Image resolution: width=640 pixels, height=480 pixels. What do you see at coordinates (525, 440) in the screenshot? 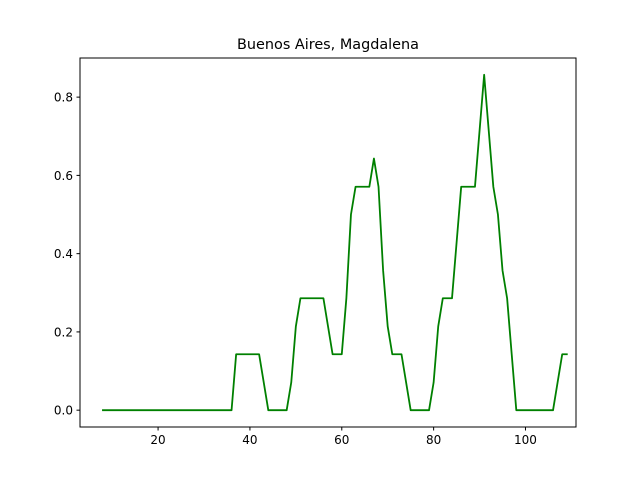
I see `x-tick-label: 100` at bounding box center [525, 440].